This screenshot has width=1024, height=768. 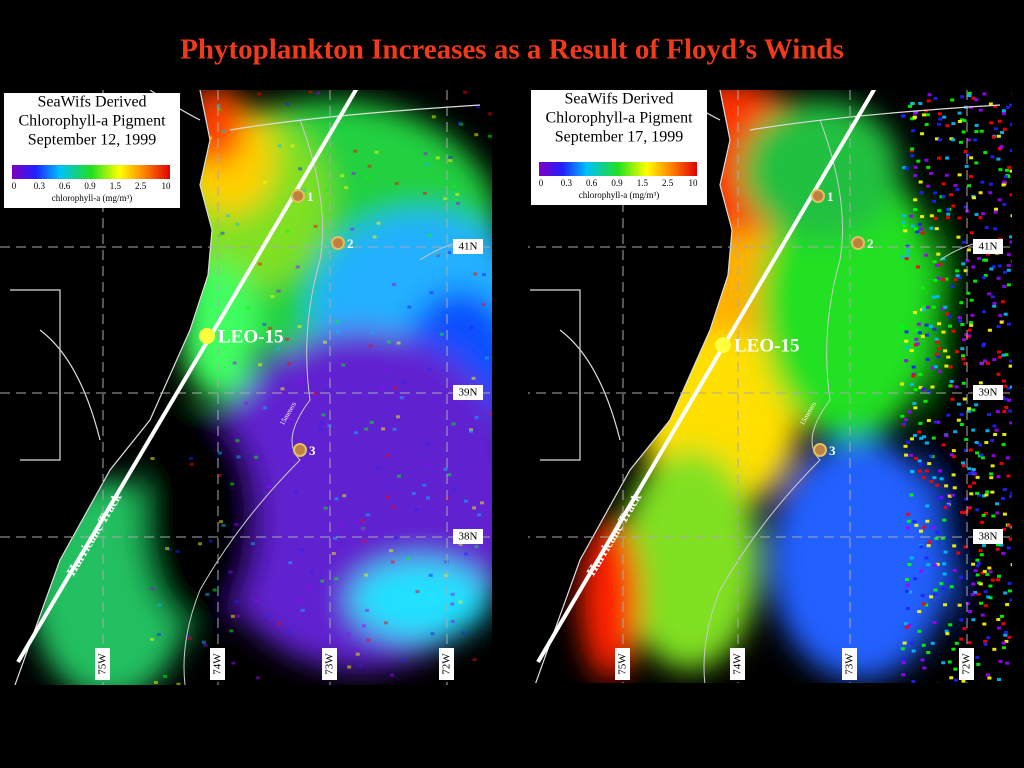 I want to click on station-label: 1, so click(x=310, y=196).